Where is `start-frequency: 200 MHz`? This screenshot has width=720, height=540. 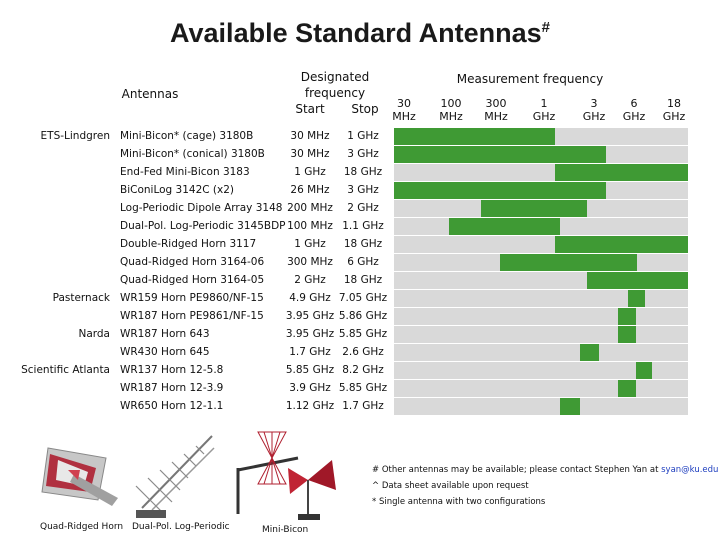
start-frequency: 200 MHz is located at coordinates (310, 208).